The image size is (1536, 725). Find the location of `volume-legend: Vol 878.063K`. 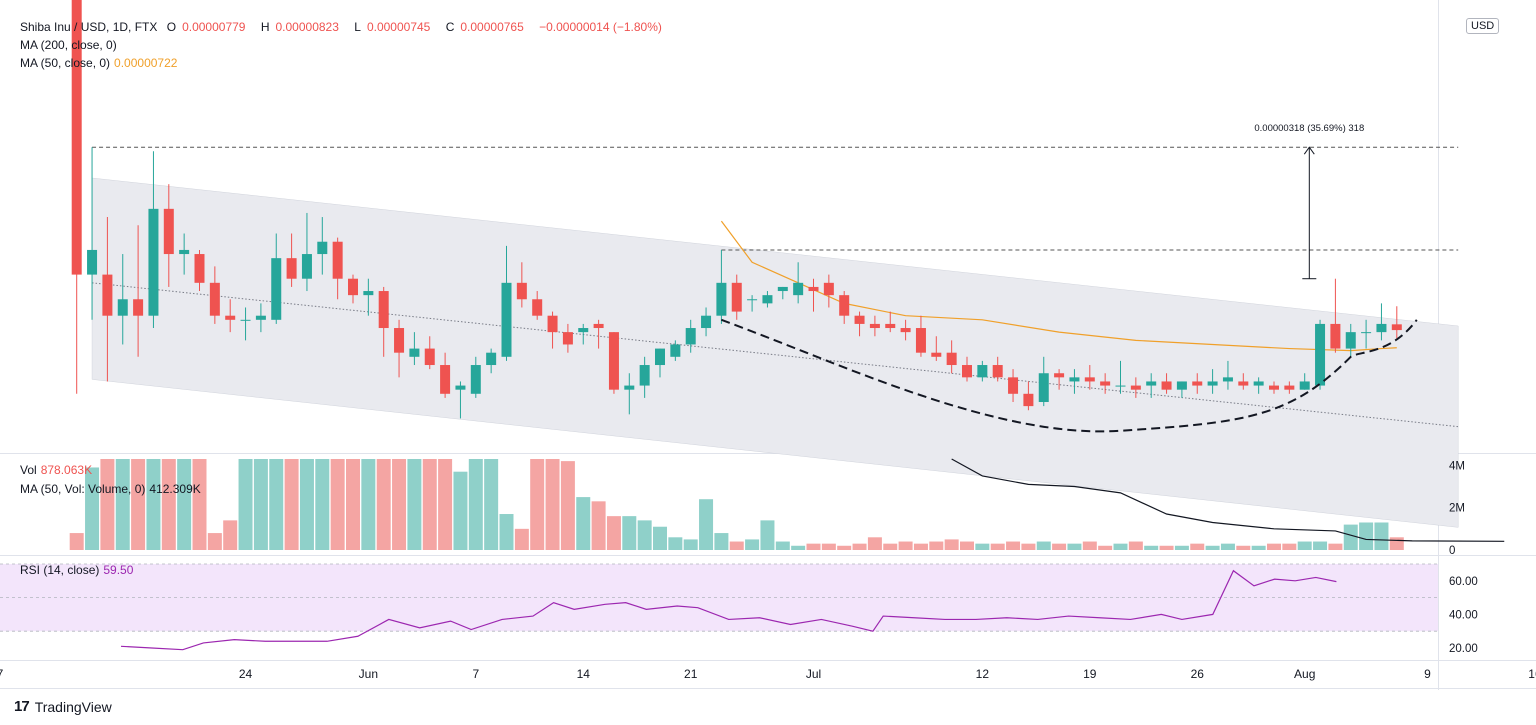

volume-legend: Vol 878.063K is located at coordinates (56, 470).